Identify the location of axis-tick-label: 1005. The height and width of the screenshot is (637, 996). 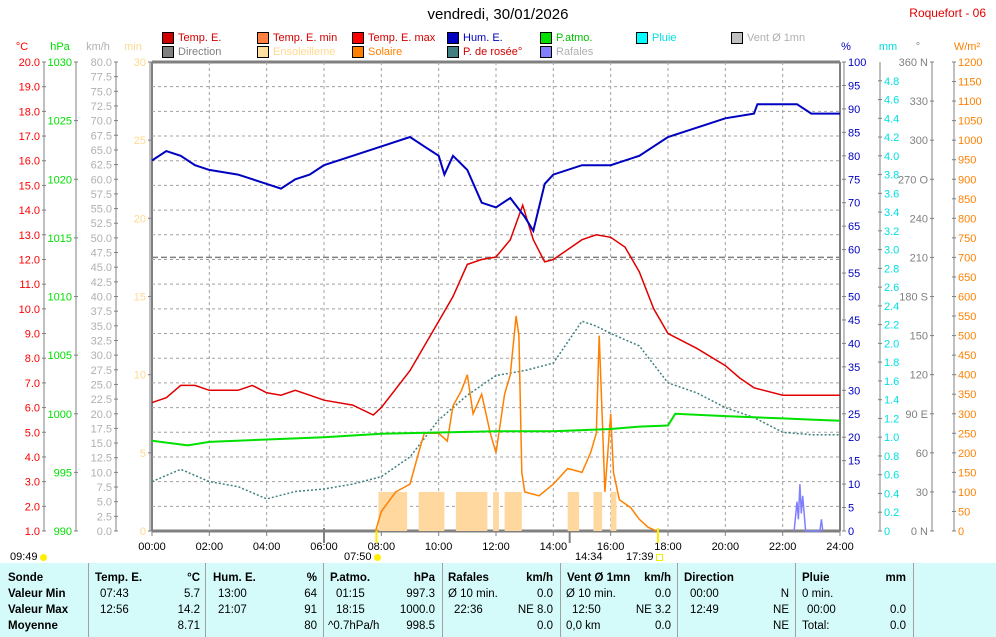
(60, 356).